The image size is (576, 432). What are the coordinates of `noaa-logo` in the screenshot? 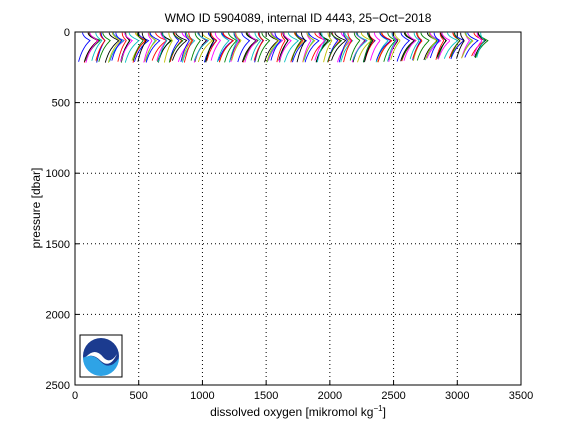 It's located at (101, 356).